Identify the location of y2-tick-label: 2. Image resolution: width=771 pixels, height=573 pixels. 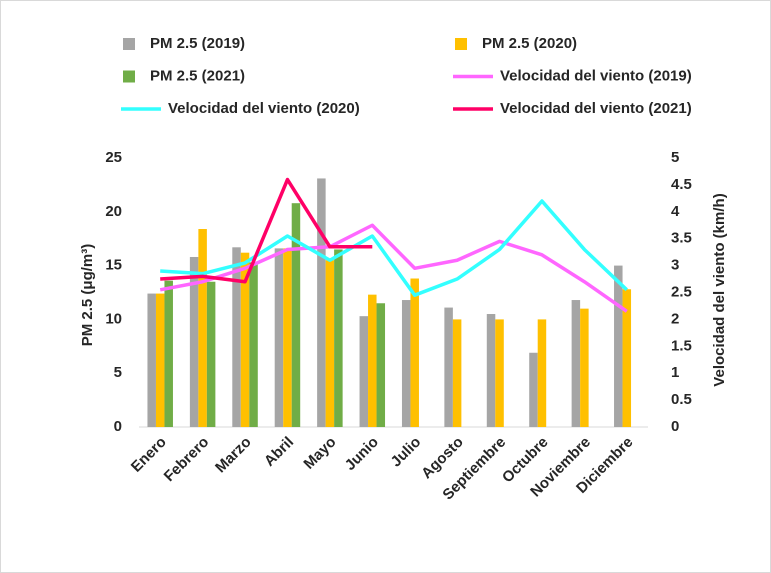
(675, 318).